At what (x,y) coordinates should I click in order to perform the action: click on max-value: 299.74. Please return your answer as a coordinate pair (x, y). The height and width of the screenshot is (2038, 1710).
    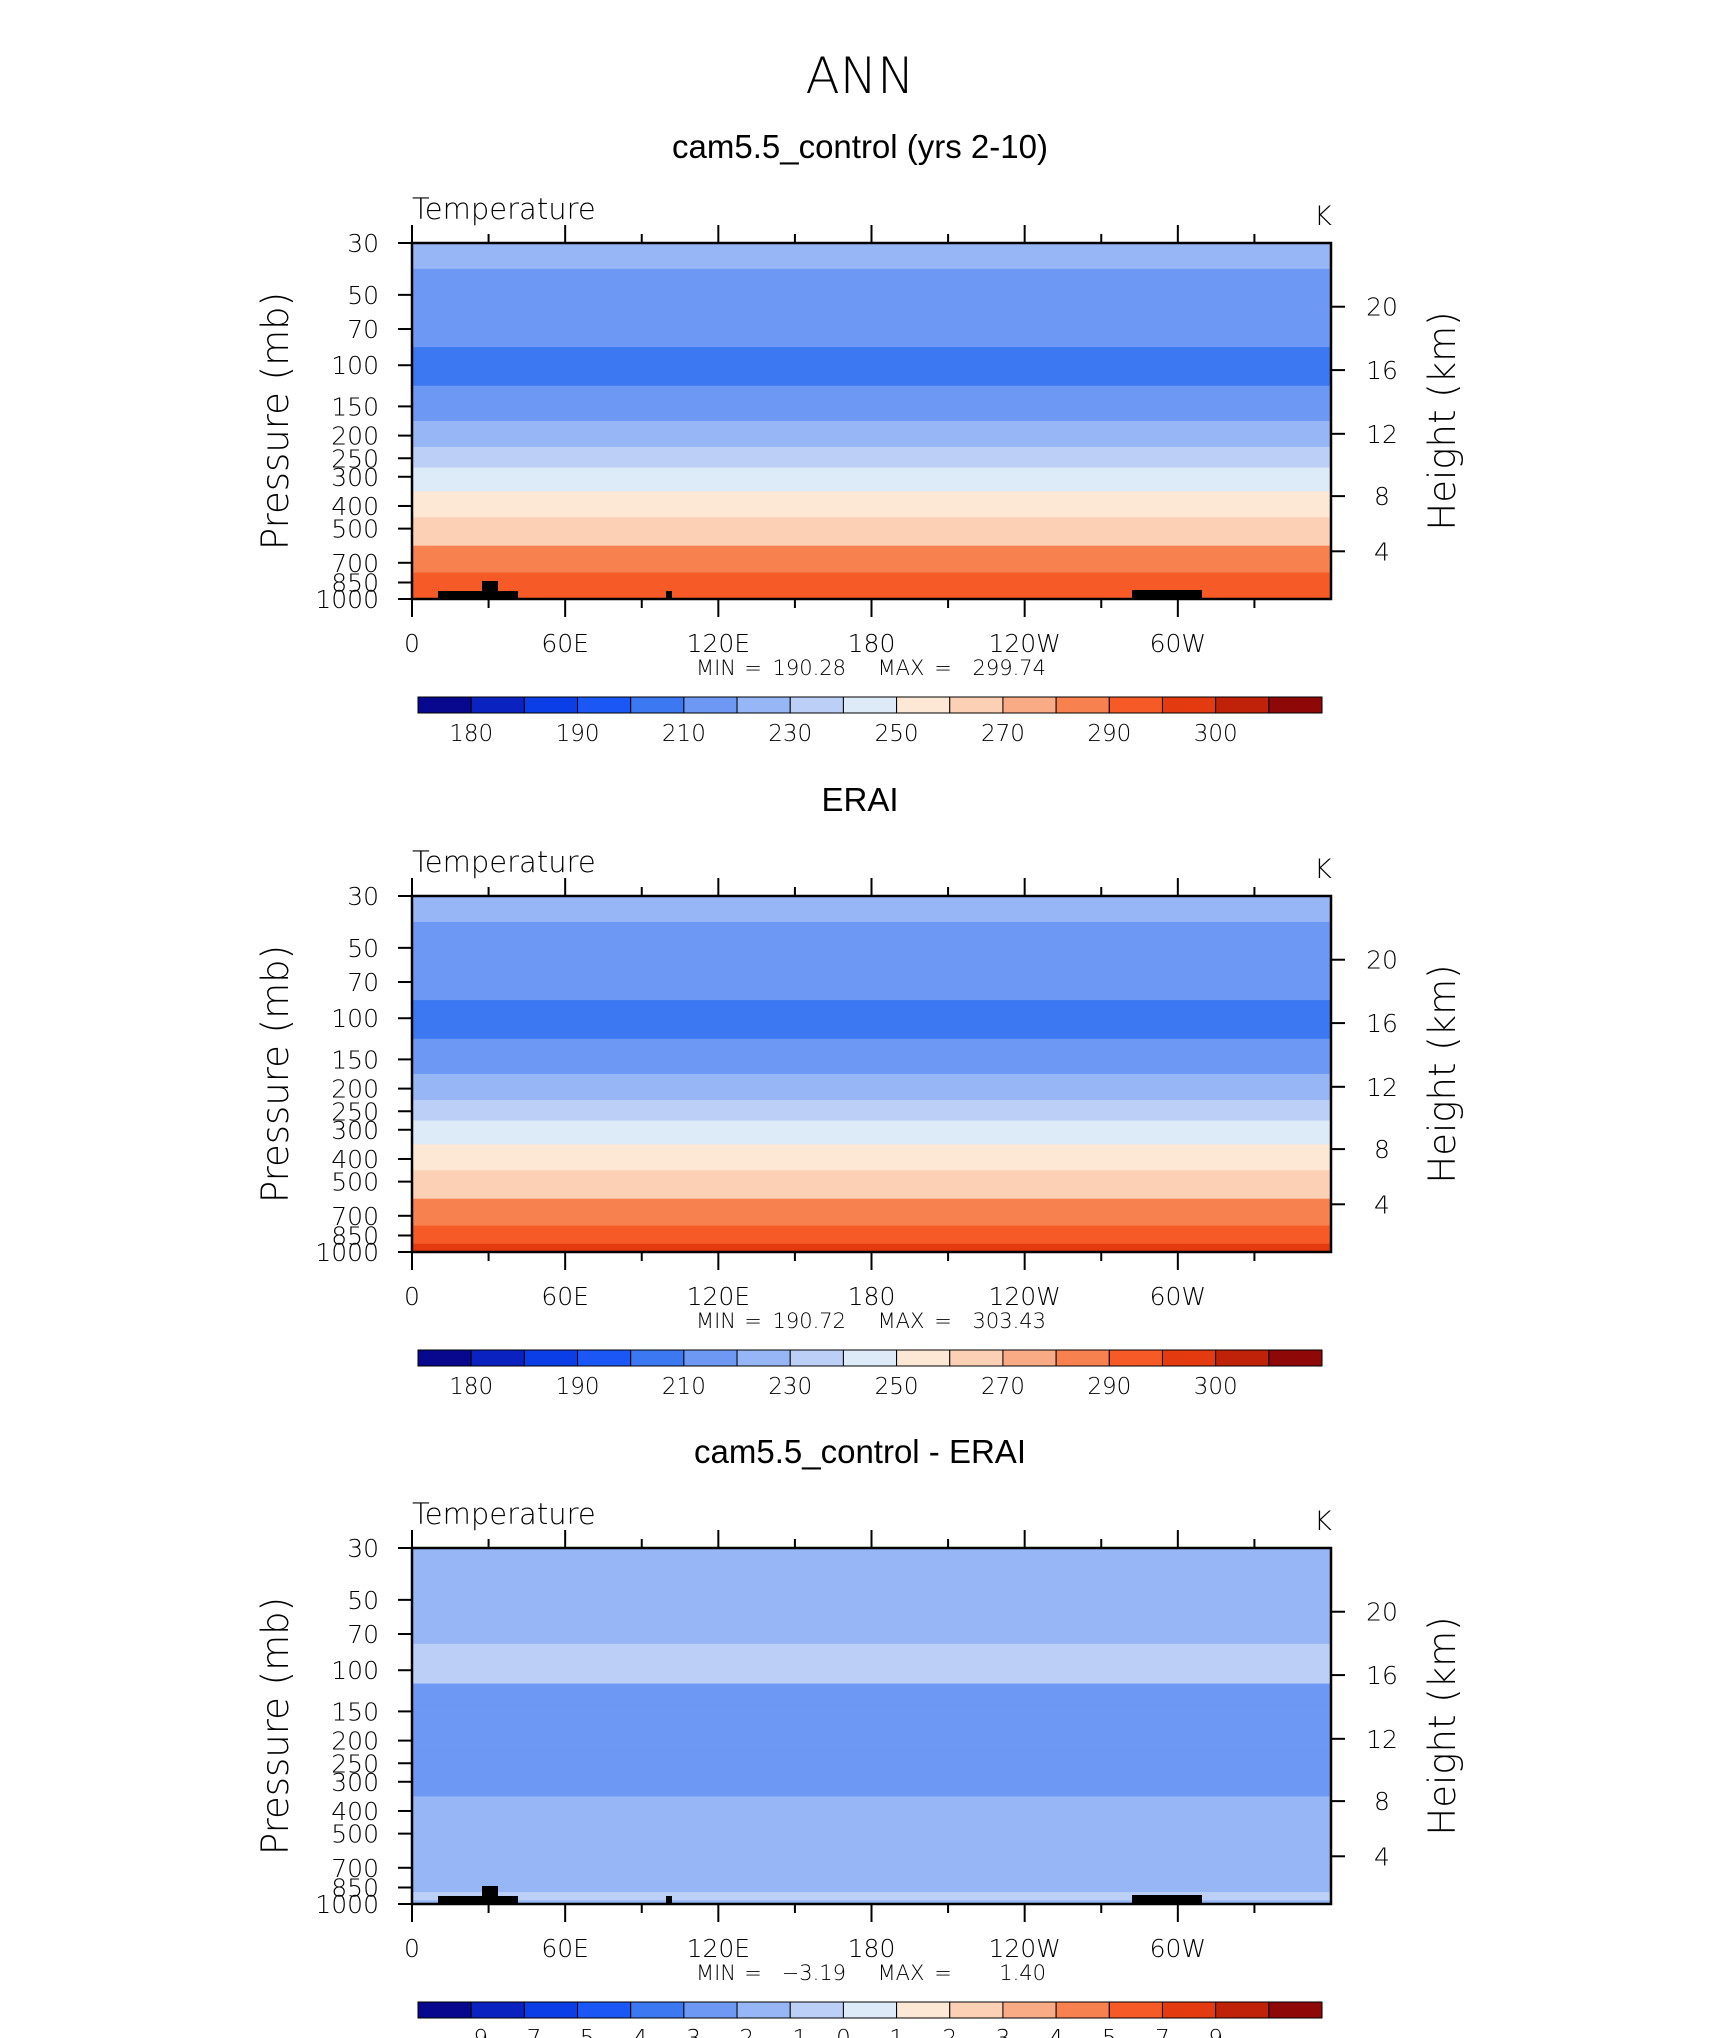
    Looking at the image, I should click on (1009, 668).